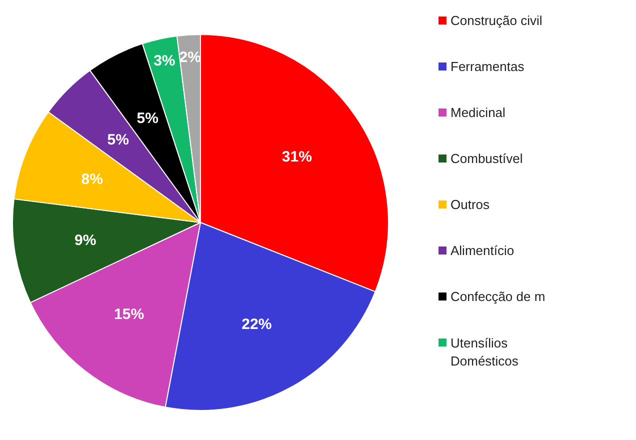  Describe the element at coordinates (498, 296) in the screenshot. I see `legend-label: Confecção de m` at that location.